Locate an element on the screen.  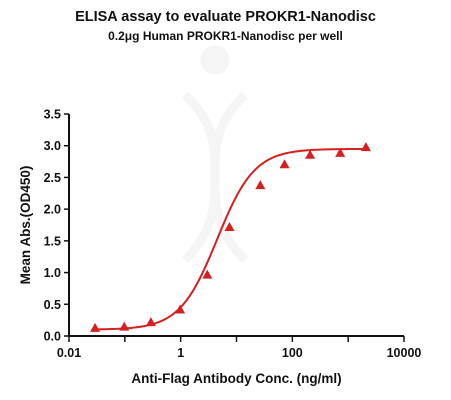
watermark-logo is located at coordinates (215, 154).